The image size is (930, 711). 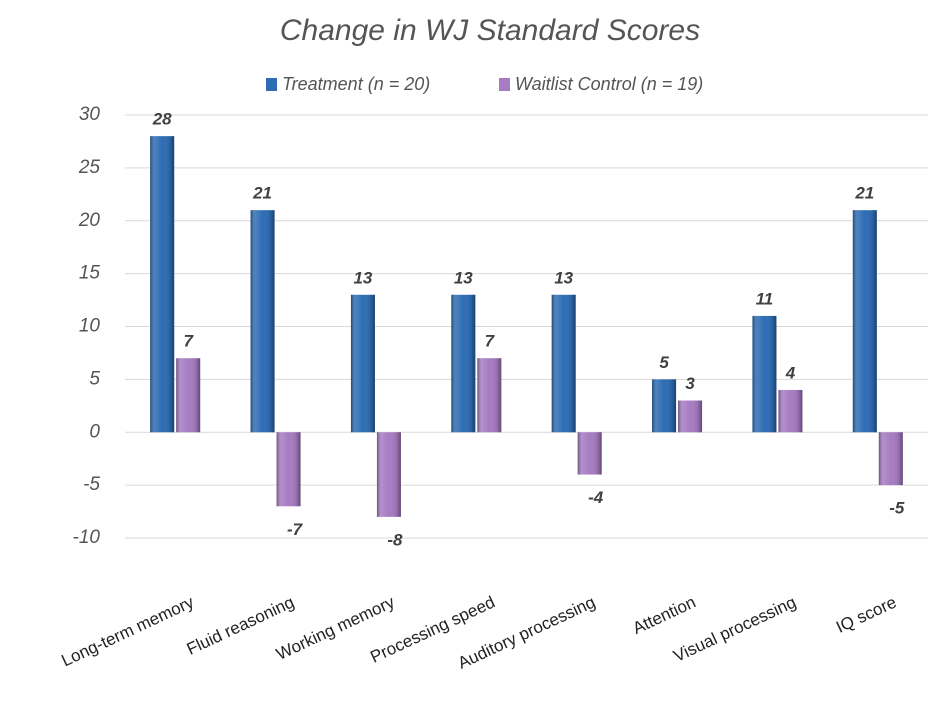 I want to click on y-tick-label: 15, so click(x=90, y=273).